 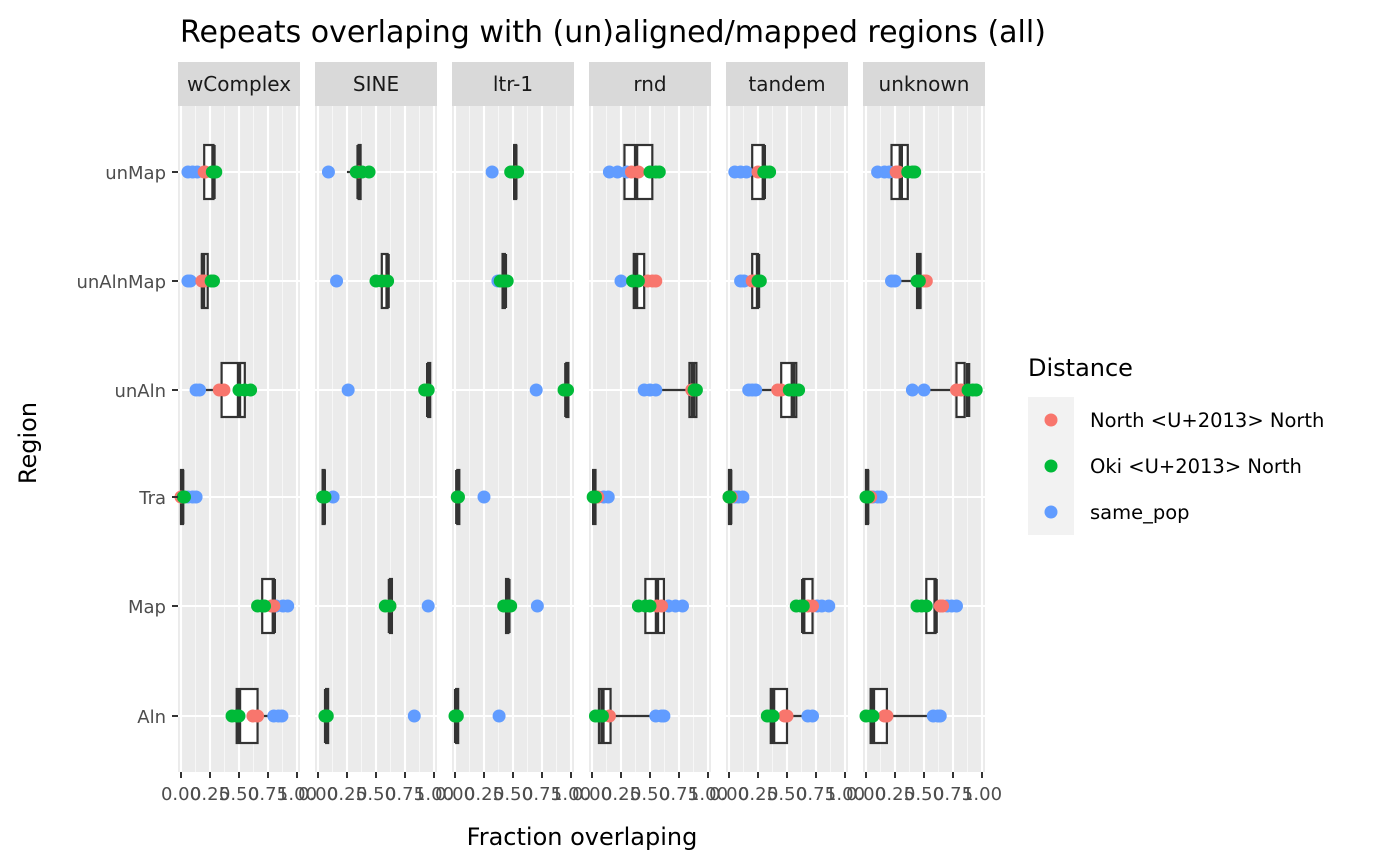 What do you see at coordinates (1196, 466) in the screenshot?
I see `legend-label: Oki <U+2013> North` at bounding box center [1196, 466].